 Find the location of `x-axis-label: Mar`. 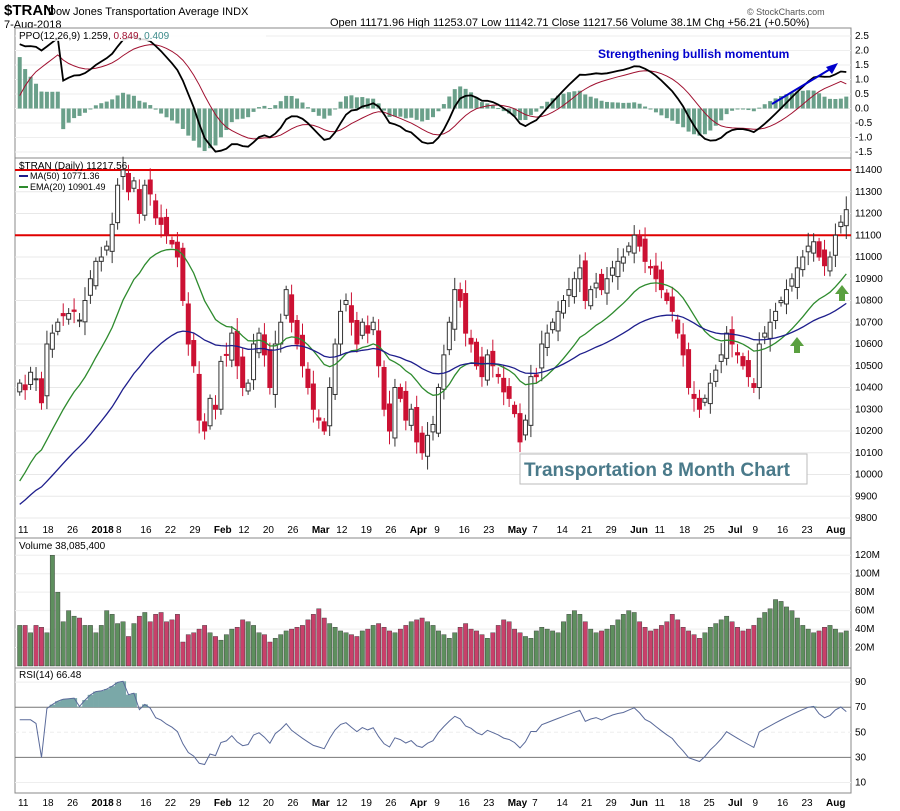

x-axis-label: Mar is located at coordinates (321, 803).